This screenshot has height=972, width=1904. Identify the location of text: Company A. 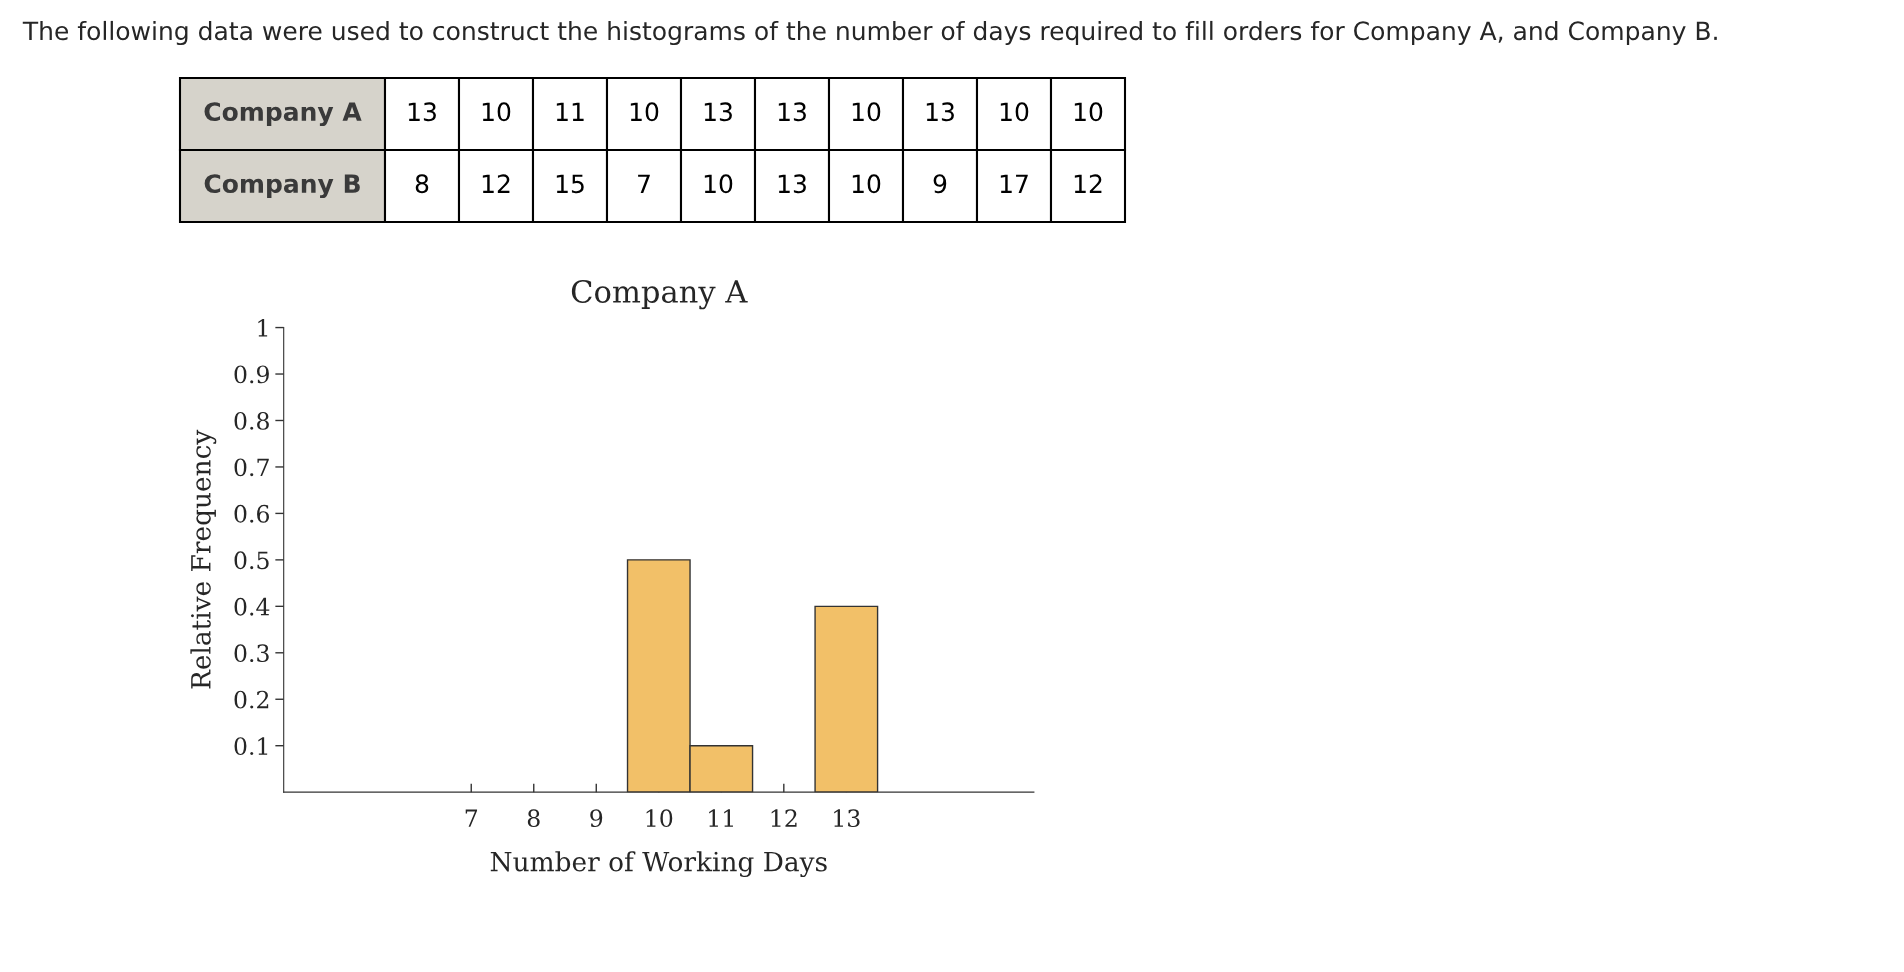
(283, 114).